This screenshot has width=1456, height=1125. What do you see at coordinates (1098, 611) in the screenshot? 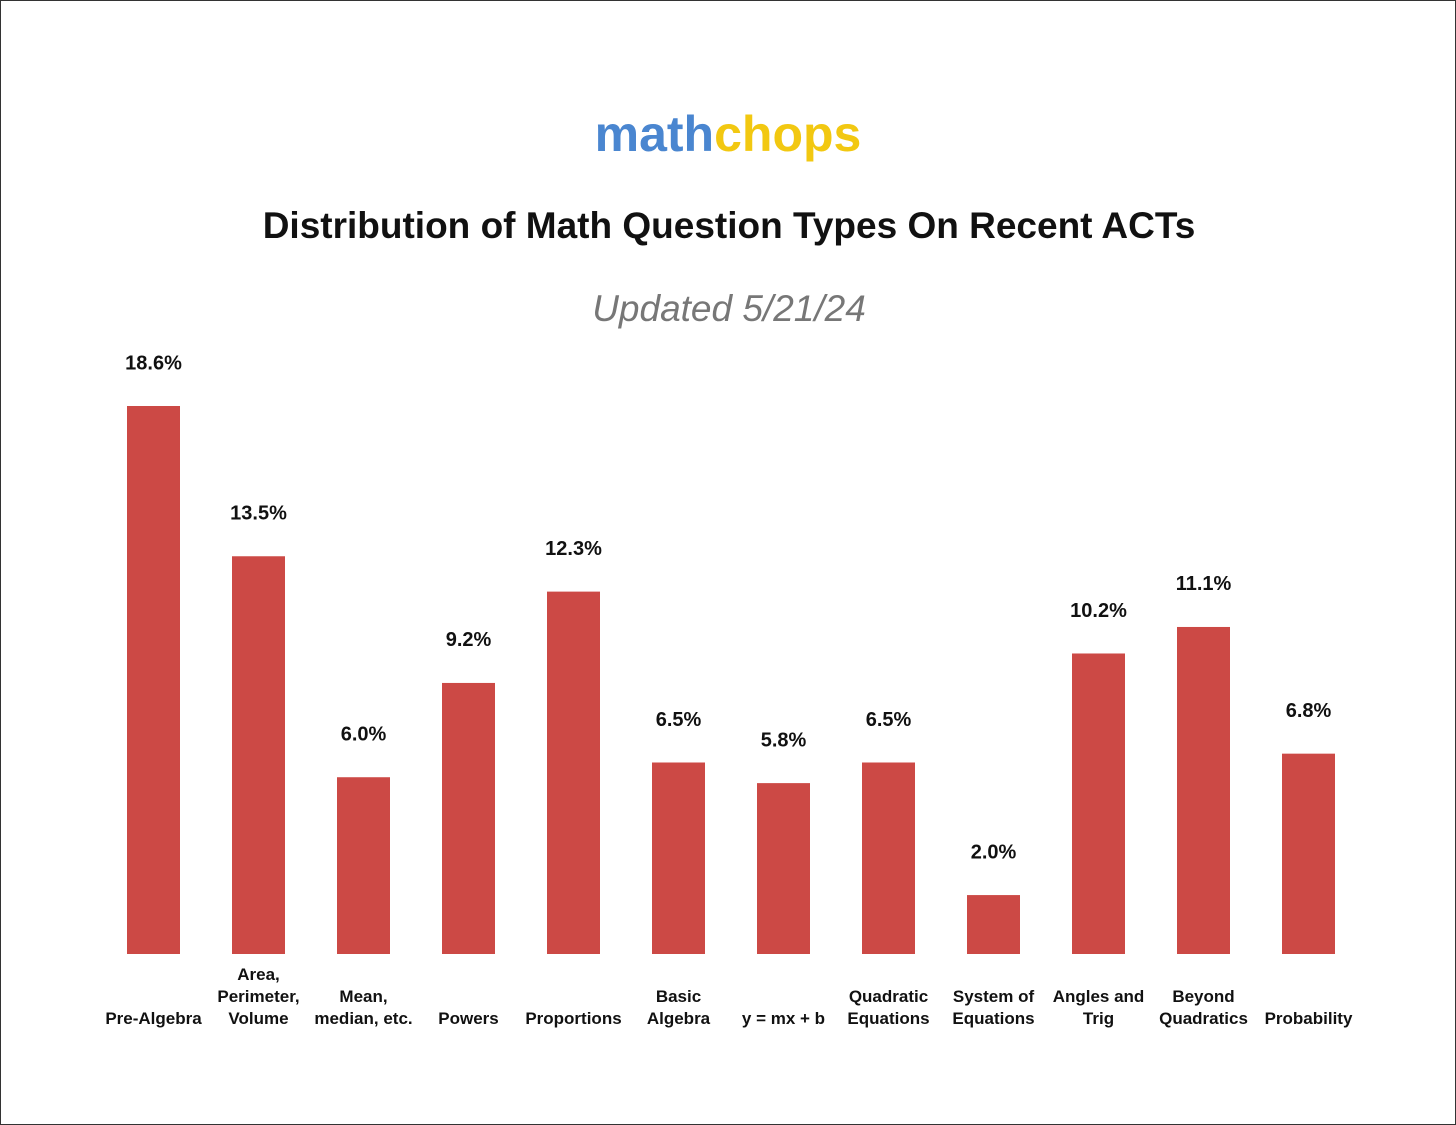
I see `value-label: 10.2%` at bounding box center [1098, 611].